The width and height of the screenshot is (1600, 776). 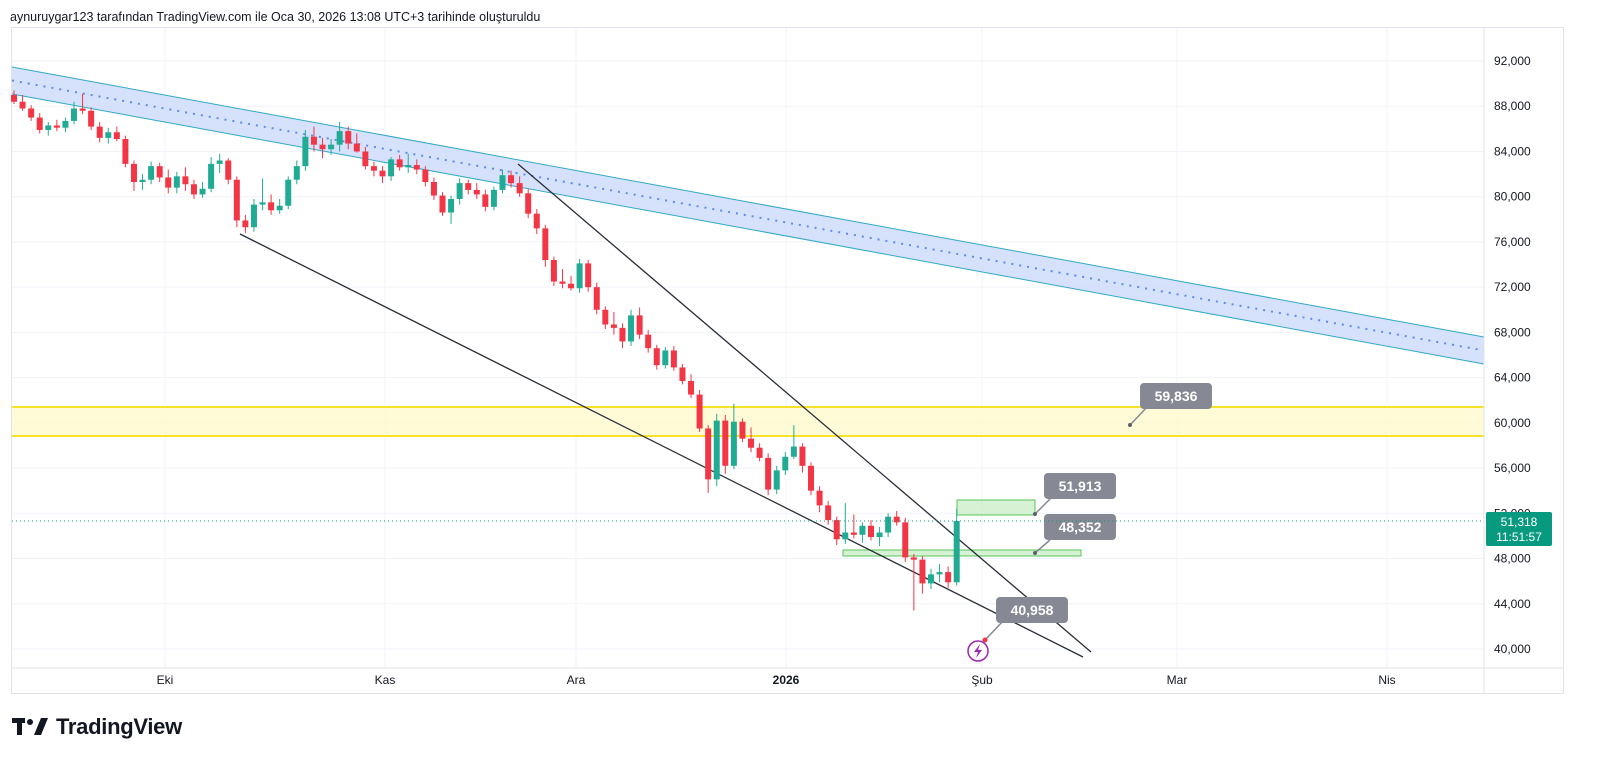 I want to click on y-tick-label: 64,000, so click(x=1512, y=378).